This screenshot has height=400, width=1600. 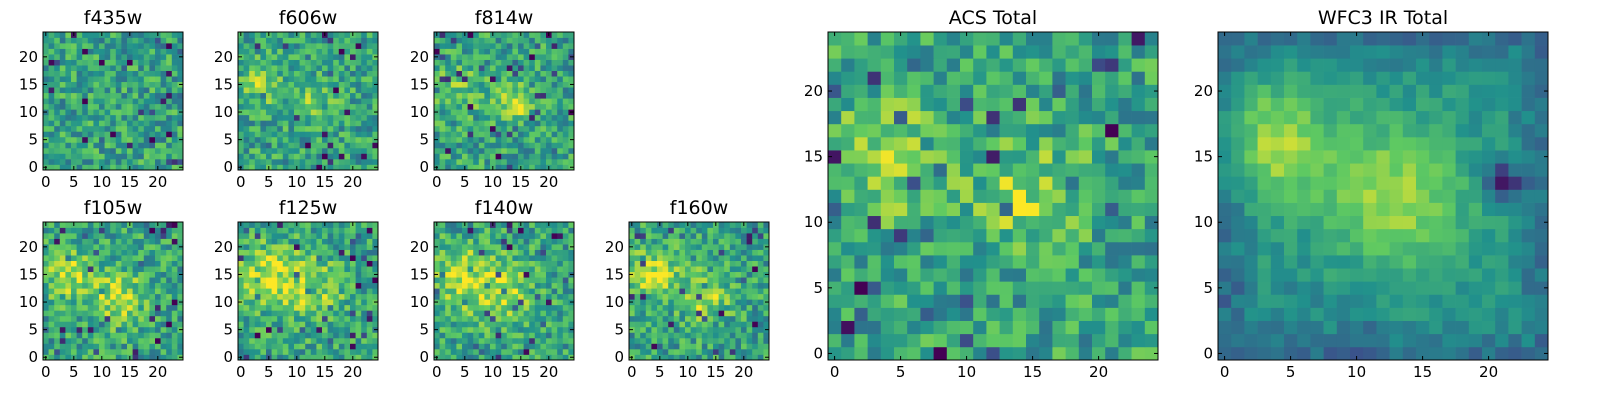 I want to click on heatmap-cells, so click(x=504, y=101).